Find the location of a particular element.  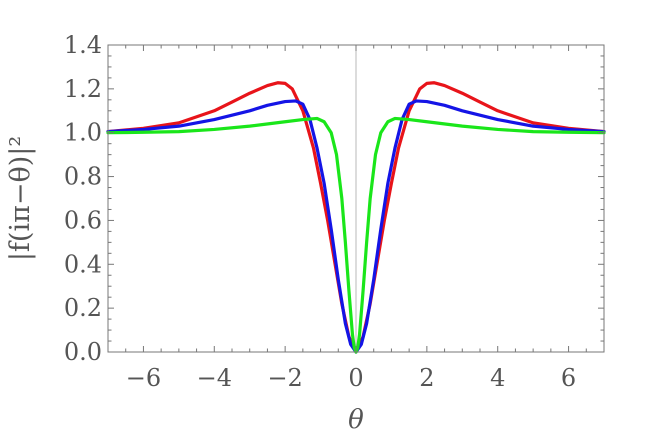

y-tick-label: 0.0 is located at coordinates (83, 352).